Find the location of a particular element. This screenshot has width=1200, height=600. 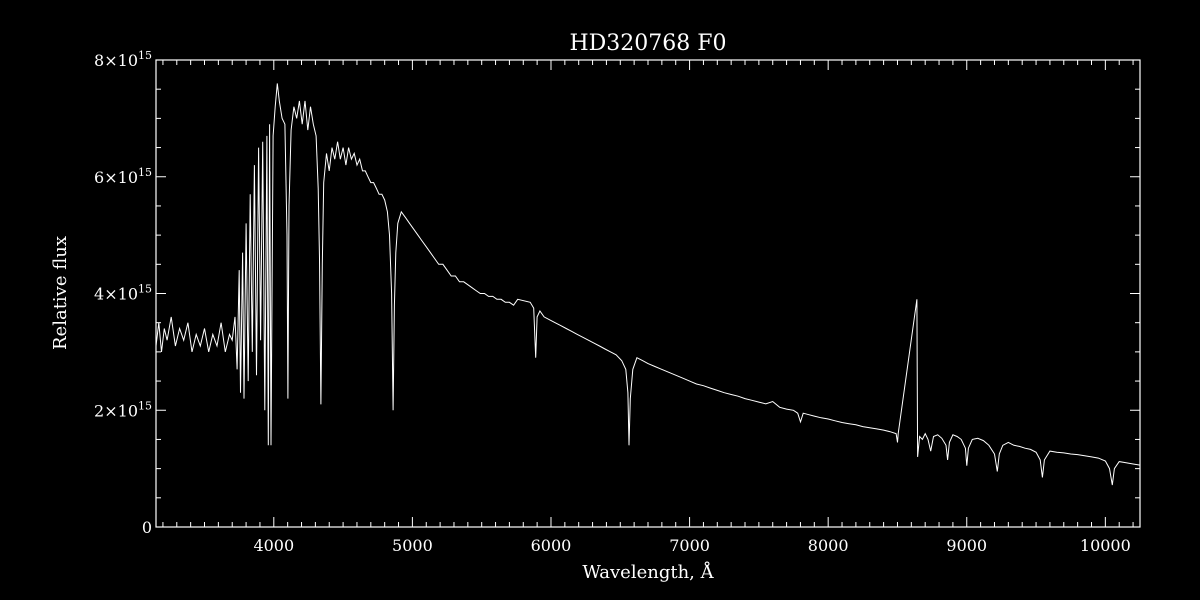

x-tick-label: 6000 is located at coordinates (551, 545).